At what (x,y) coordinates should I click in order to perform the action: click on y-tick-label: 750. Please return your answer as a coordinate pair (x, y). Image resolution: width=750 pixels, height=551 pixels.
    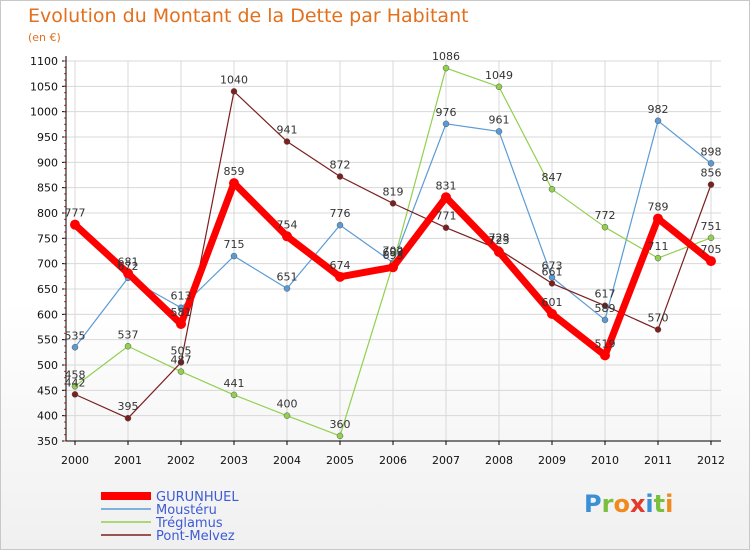
    Looking at the image, I should click on (47, 238).